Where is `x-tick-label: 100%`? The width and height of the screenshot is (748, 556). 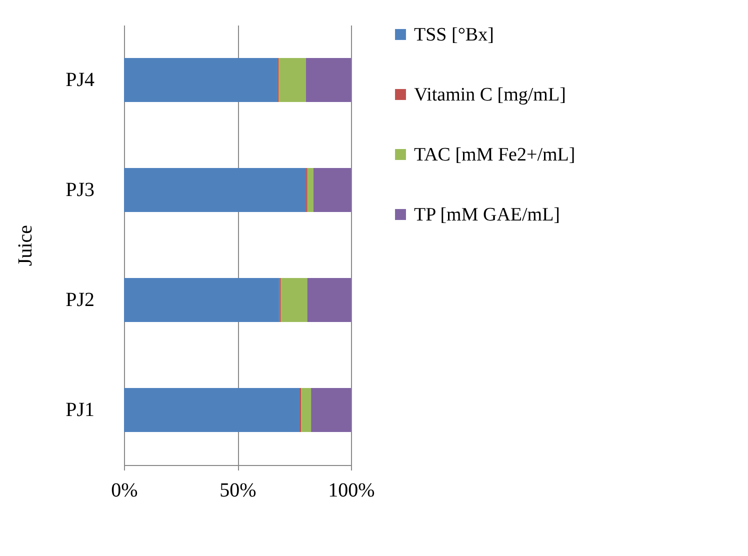 x-tick-label: 100% is located at coordinates (351, 491).